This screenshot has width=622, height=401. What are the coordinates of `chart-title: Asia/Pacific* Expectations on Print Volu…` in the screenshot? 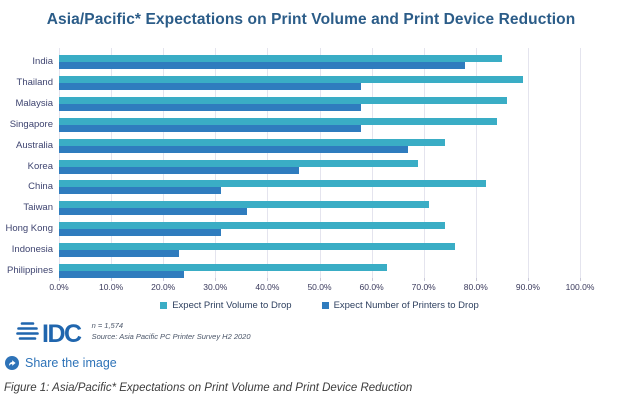 It's located at (311, 19).